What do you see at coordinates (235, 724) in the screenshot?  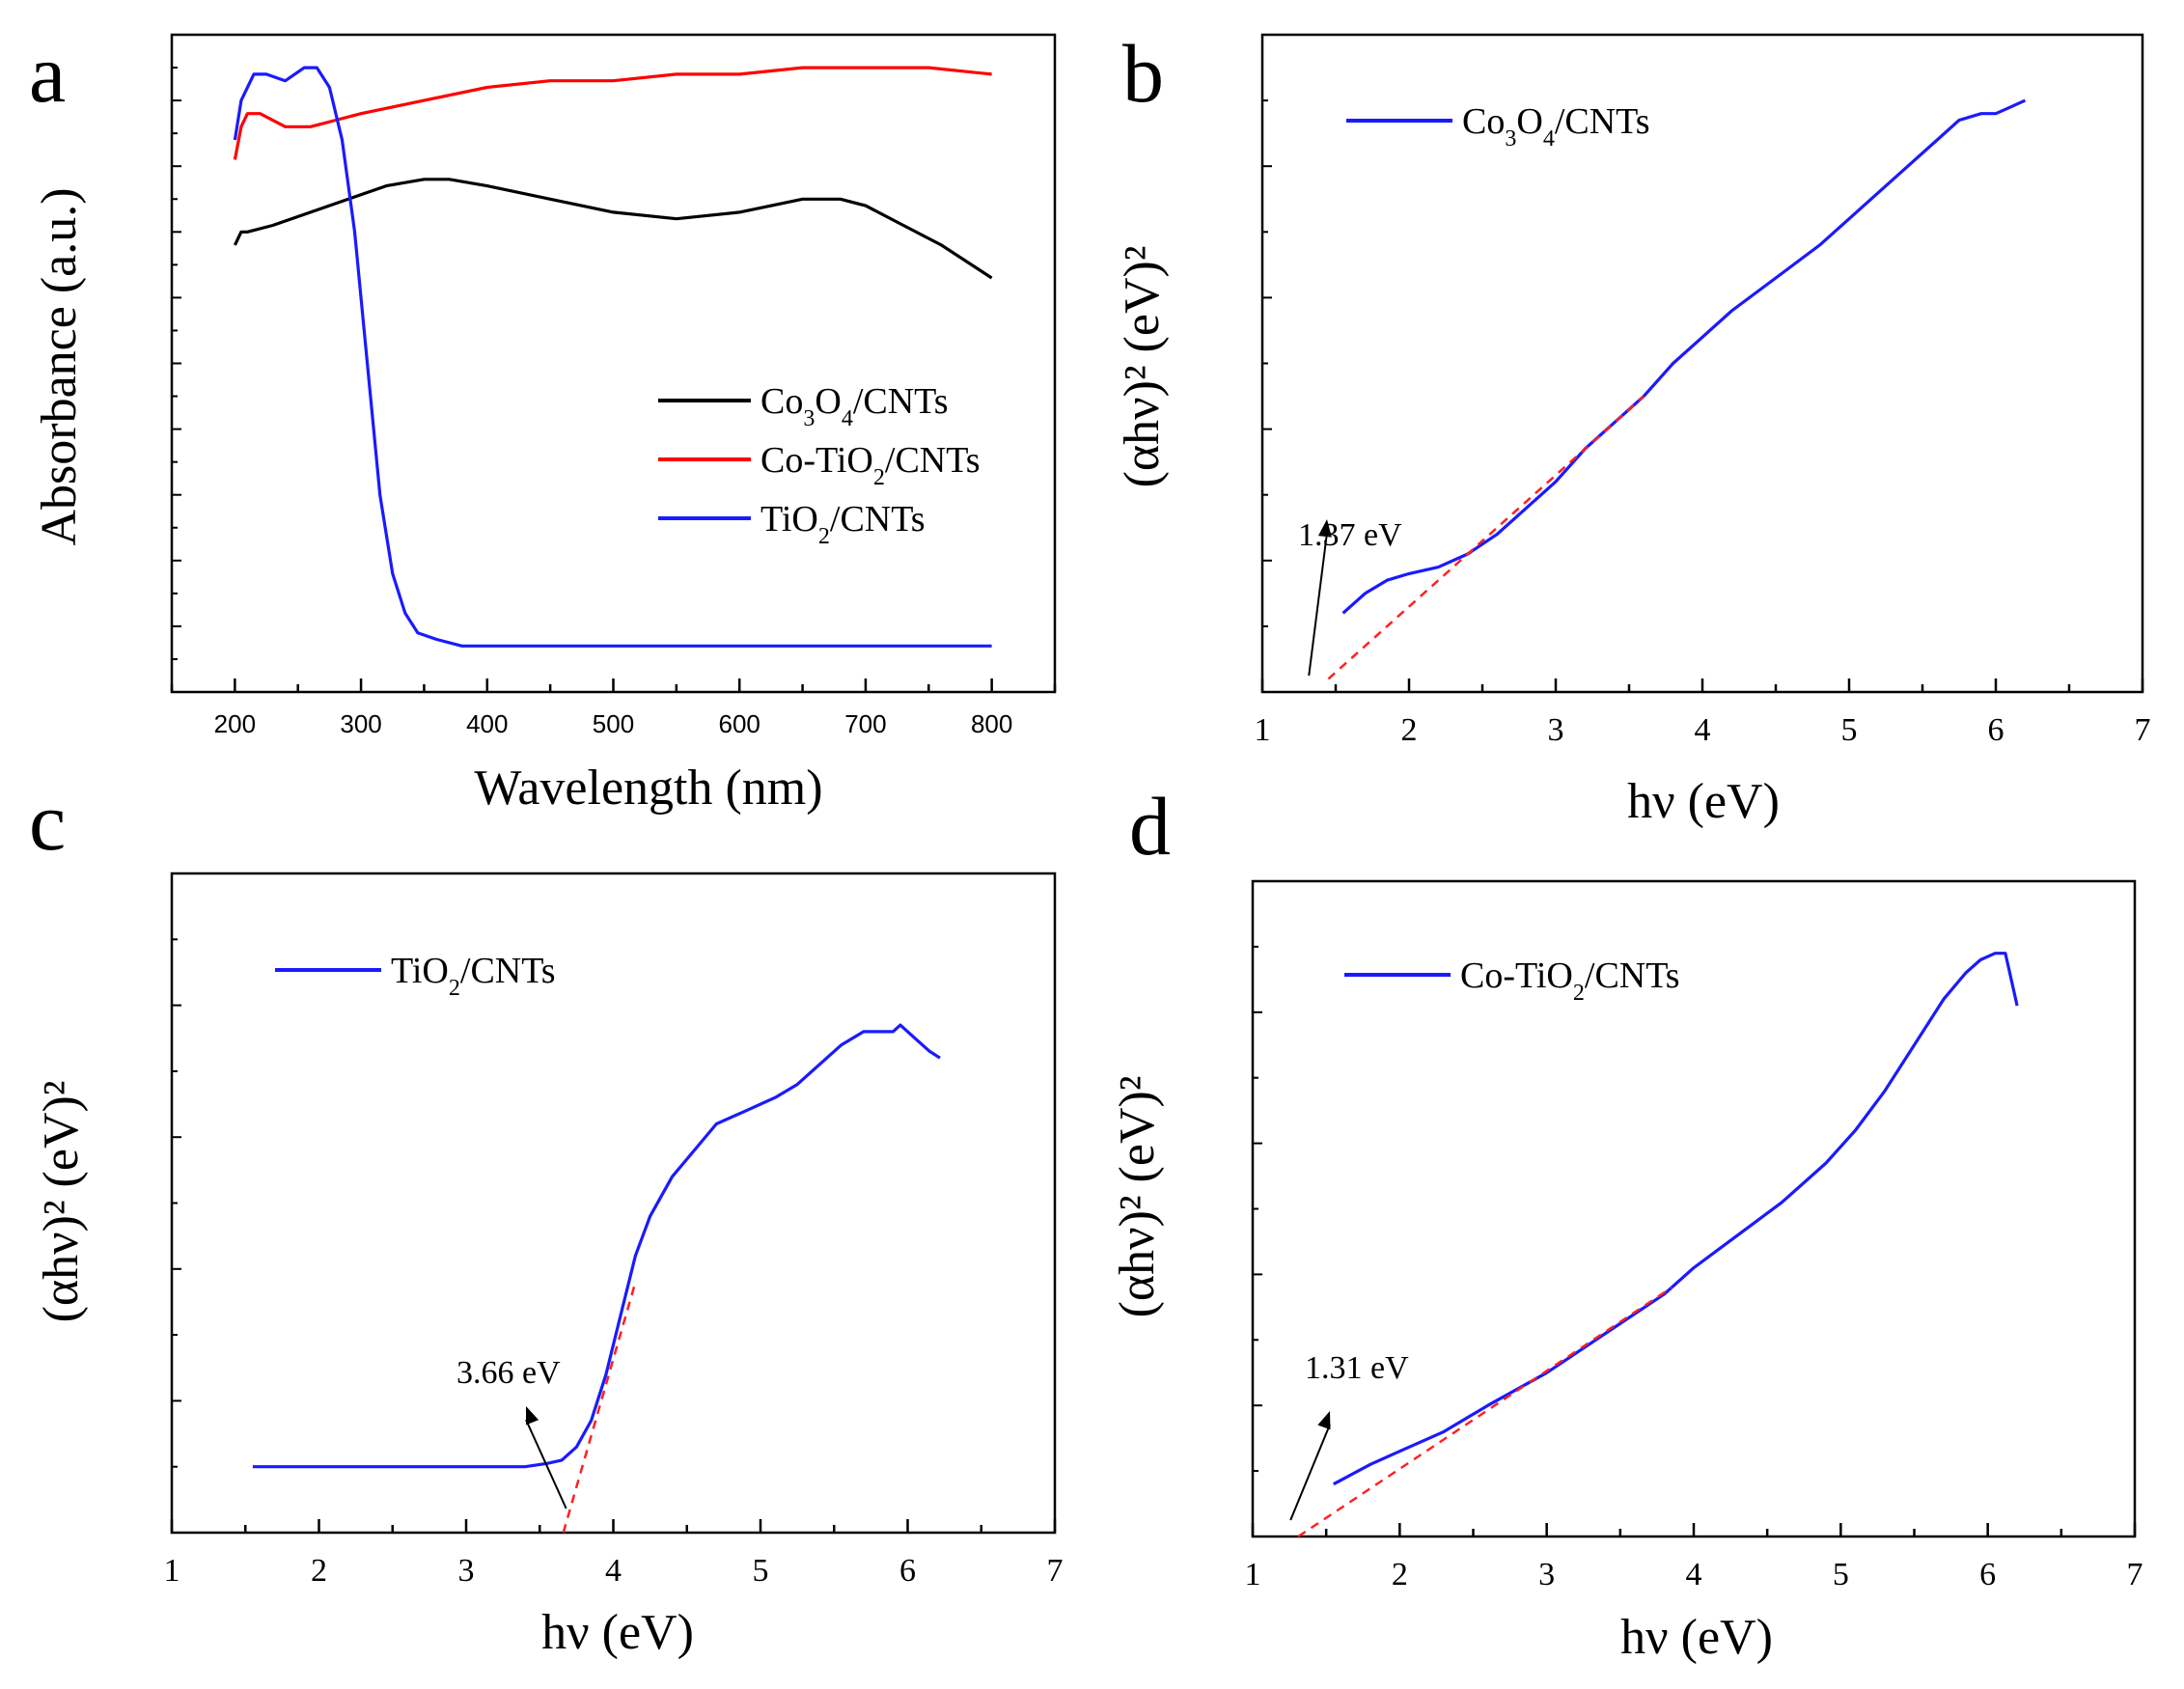 I see `x-tick-label: 200` at bounding box center [235, 724].